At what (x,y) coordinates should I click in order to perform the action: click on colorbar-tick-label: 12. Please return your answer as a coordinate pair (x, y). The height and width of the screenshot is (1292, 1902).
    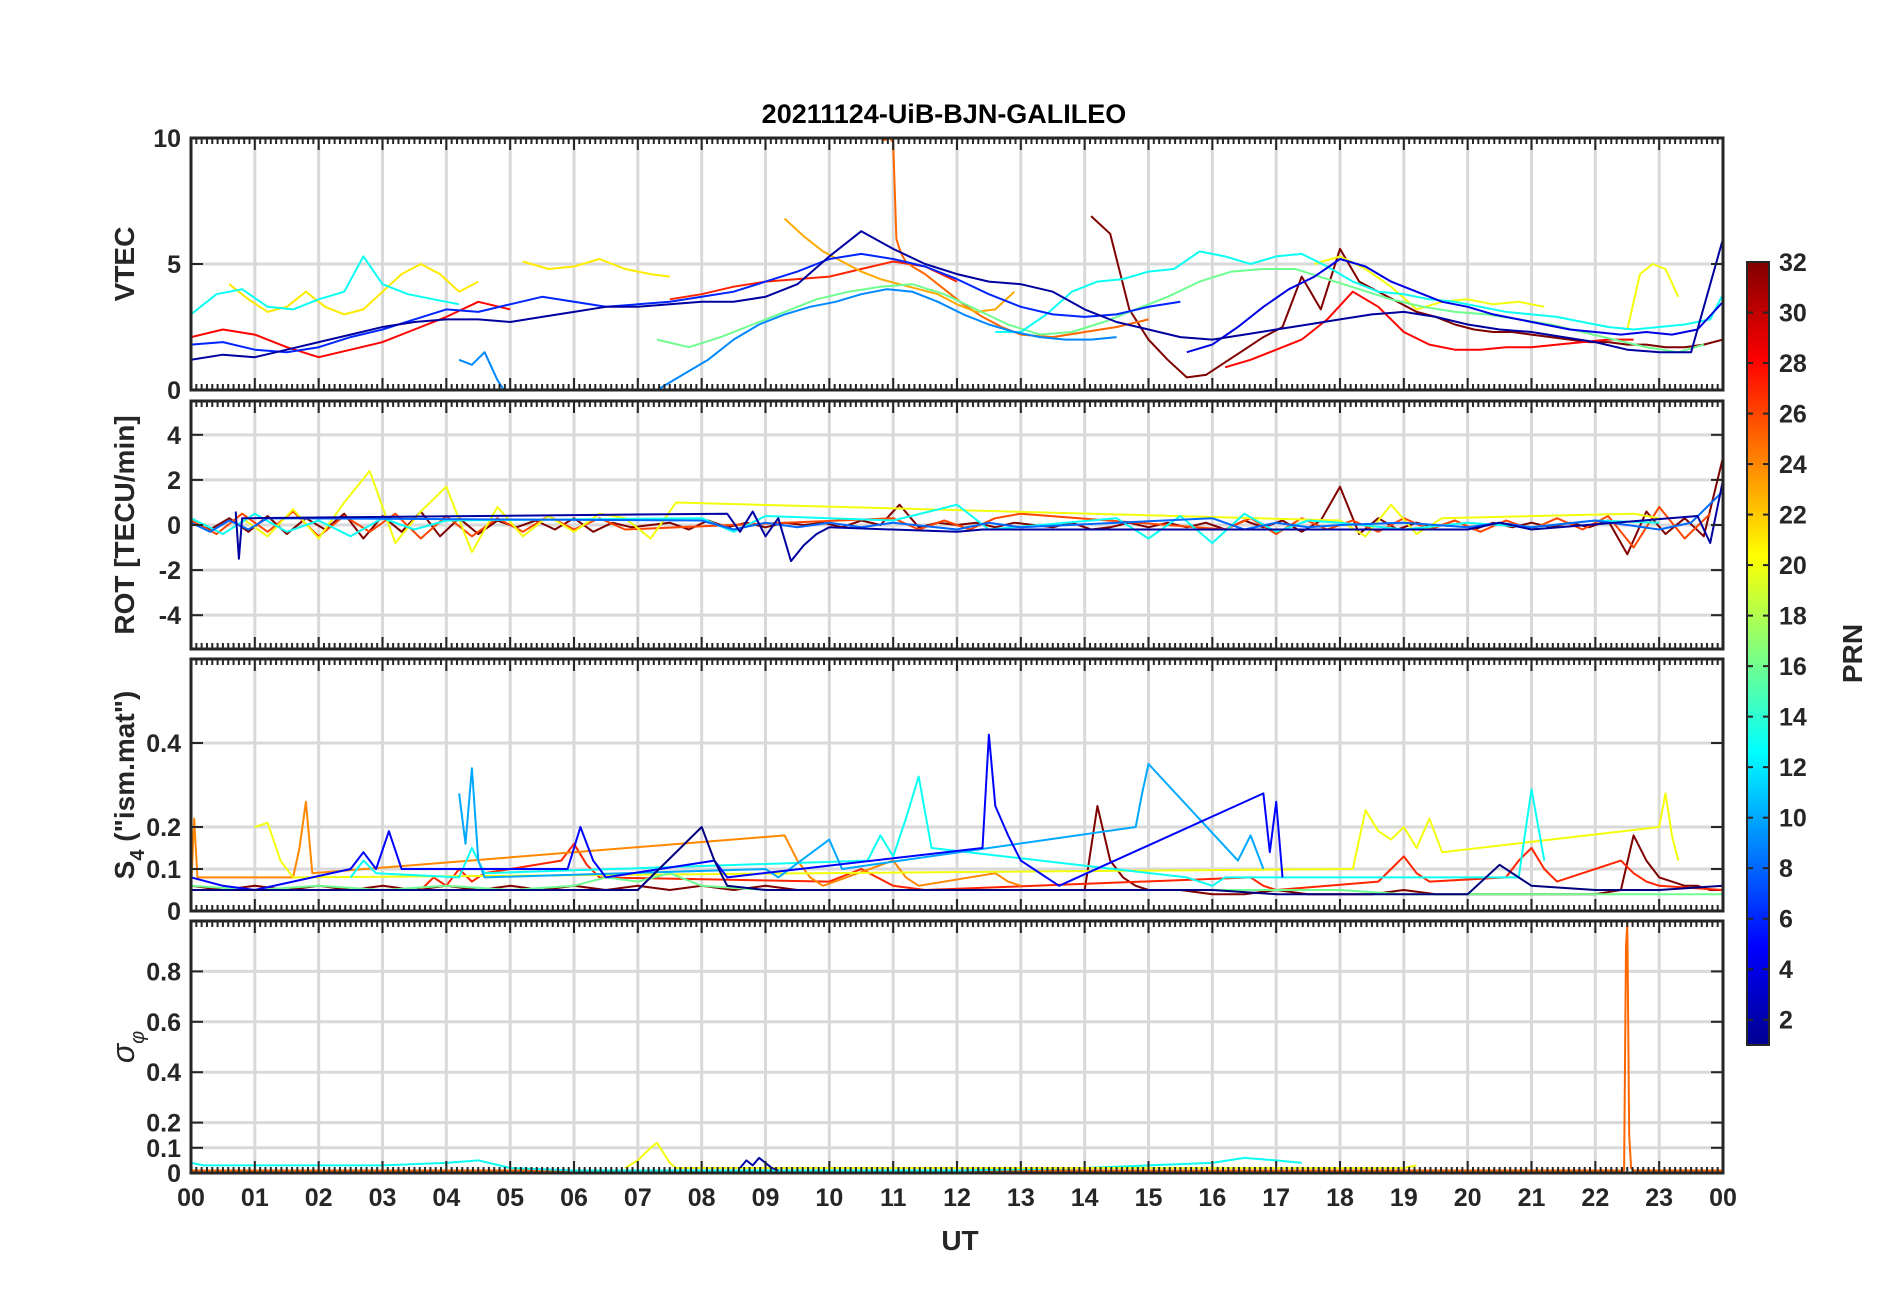
    Looking at the image, I should click on (1793, 768).